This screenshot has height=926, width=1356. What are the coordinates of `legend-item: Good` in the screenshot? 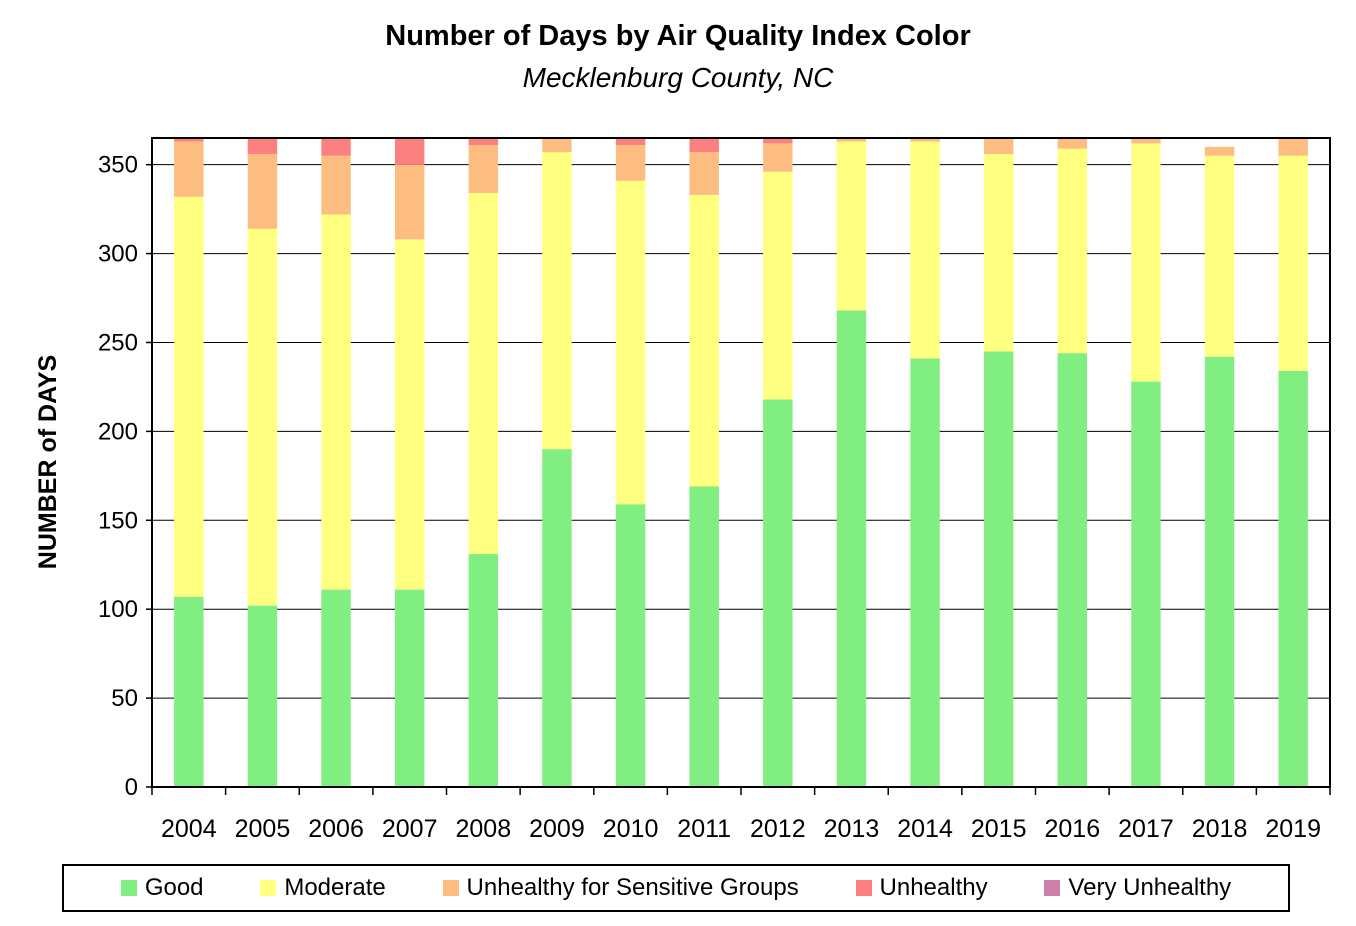 It's located at (162, 888).